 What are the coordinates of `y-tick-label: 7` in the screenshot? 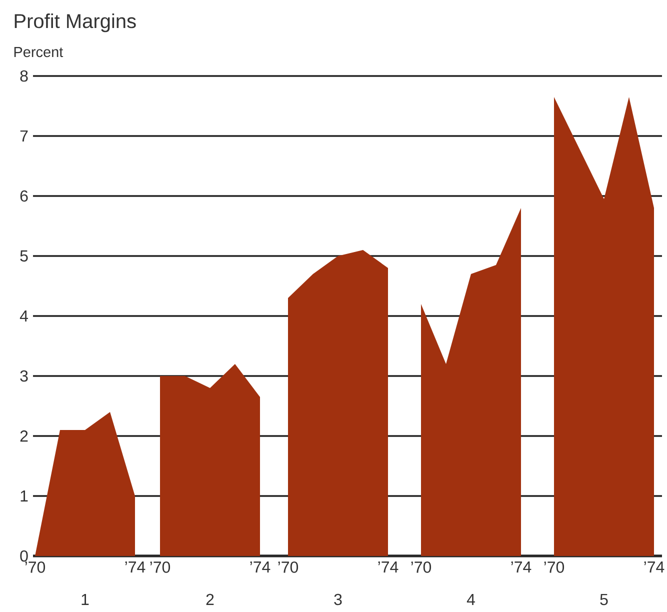 It's located at (24, 136).